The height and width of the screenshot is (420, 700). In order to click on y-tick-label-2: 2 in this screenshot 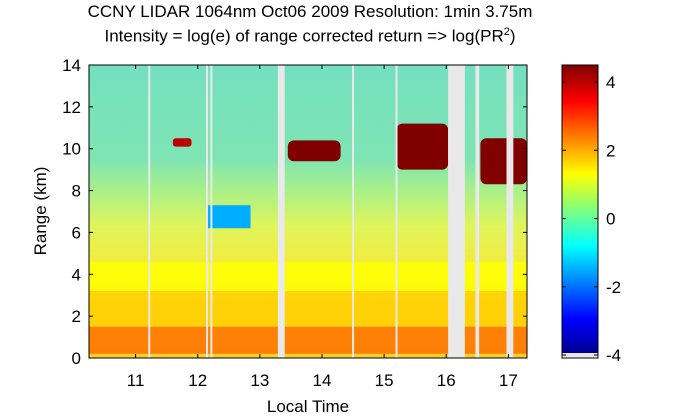, I will do `click(76, 316)`.